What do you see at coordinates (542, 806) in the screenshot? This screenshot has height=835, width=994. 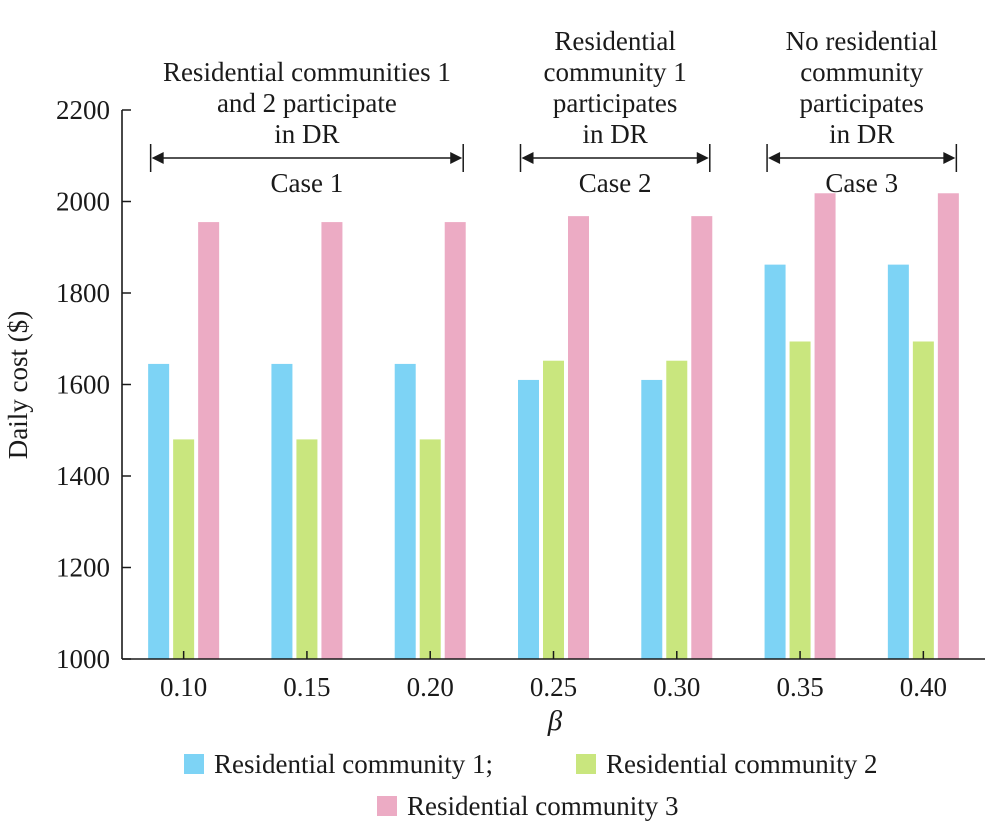 I see `legend-label-3: Residential community 3` at bounding box center [542, 806].